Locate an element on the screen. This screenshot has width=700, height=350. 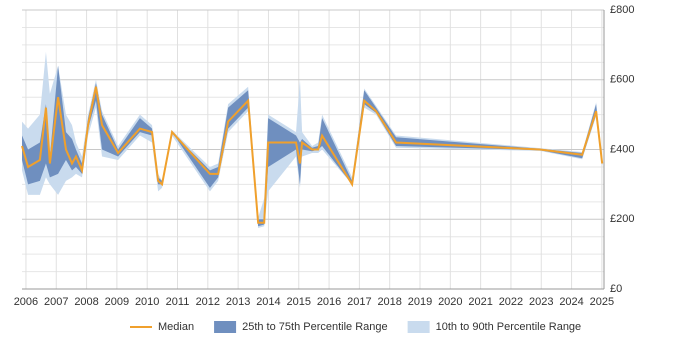
x-tick-label: 2019 is located at coordinates (420, 302).